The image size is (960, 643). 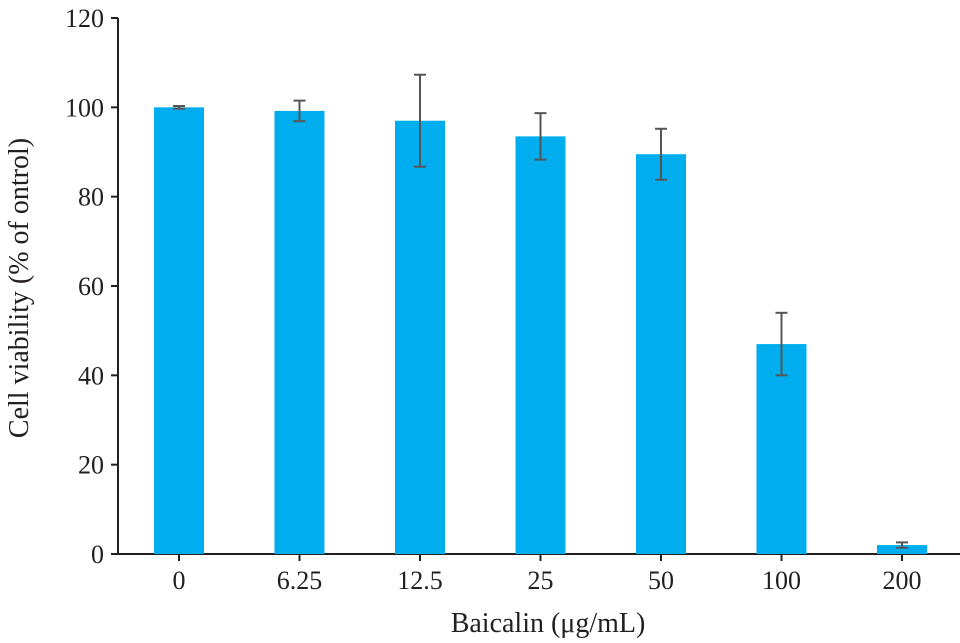 I want to click on y-tick-label: 80, so click(x=91, y=197).